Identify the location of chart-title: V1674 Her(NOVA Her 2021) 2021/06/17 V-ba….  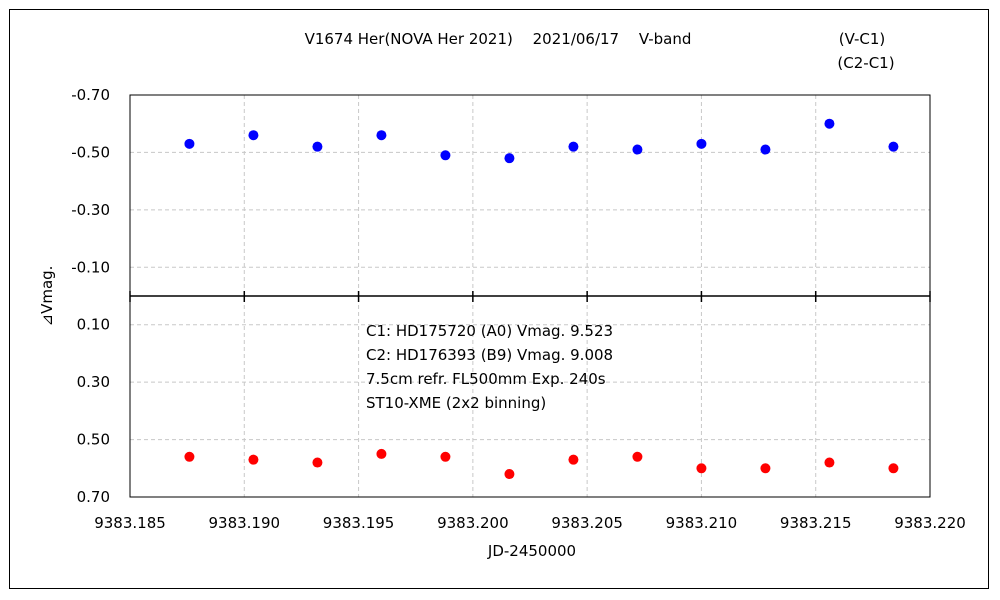
(498, 39).